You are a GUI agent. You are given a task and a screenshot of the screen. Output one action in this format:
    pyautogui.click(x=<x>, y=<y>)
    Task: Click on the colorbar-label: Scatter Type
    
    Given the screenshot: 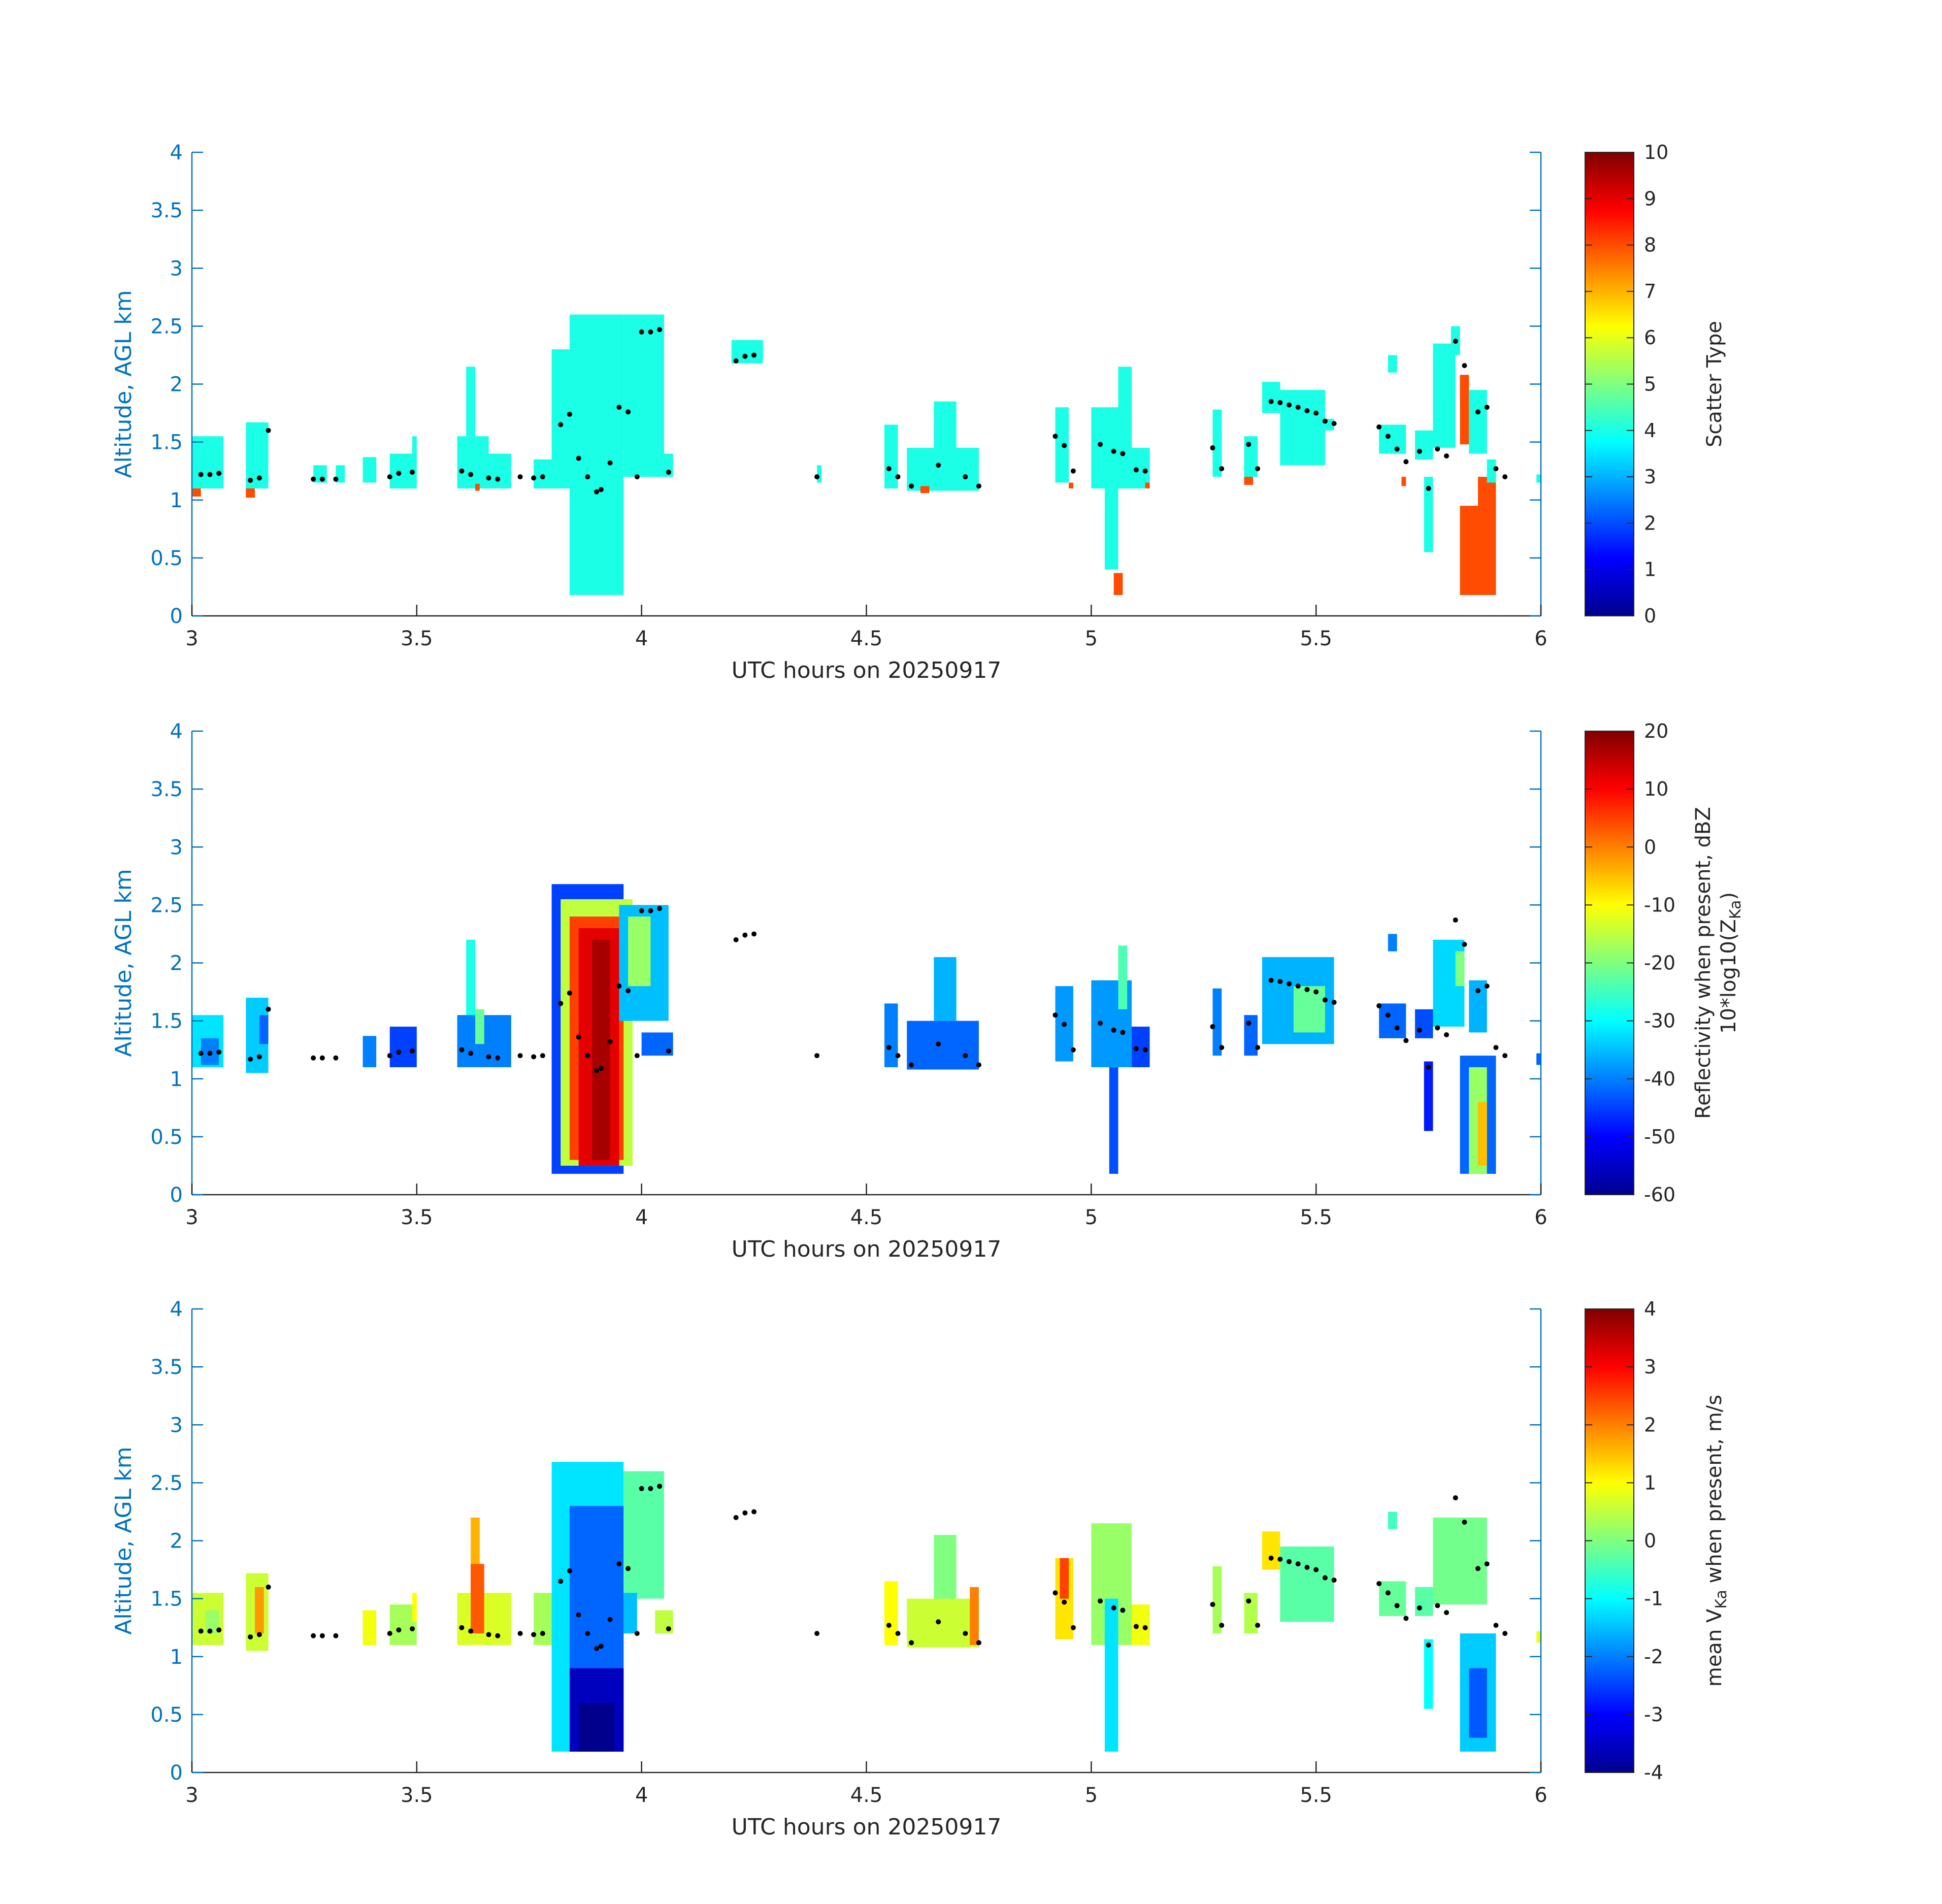 What is the action you would take?
    pyautogui.click(x=1714, y=384)
    